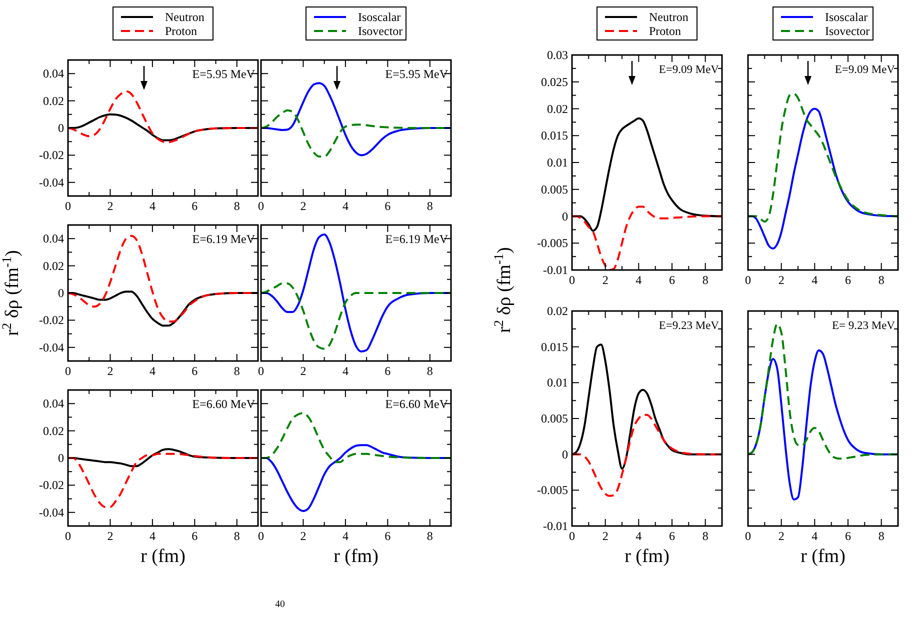 This screenshot has width=914, height=625. I want to click on y-tick-label: 0.03, so click(557, 55).